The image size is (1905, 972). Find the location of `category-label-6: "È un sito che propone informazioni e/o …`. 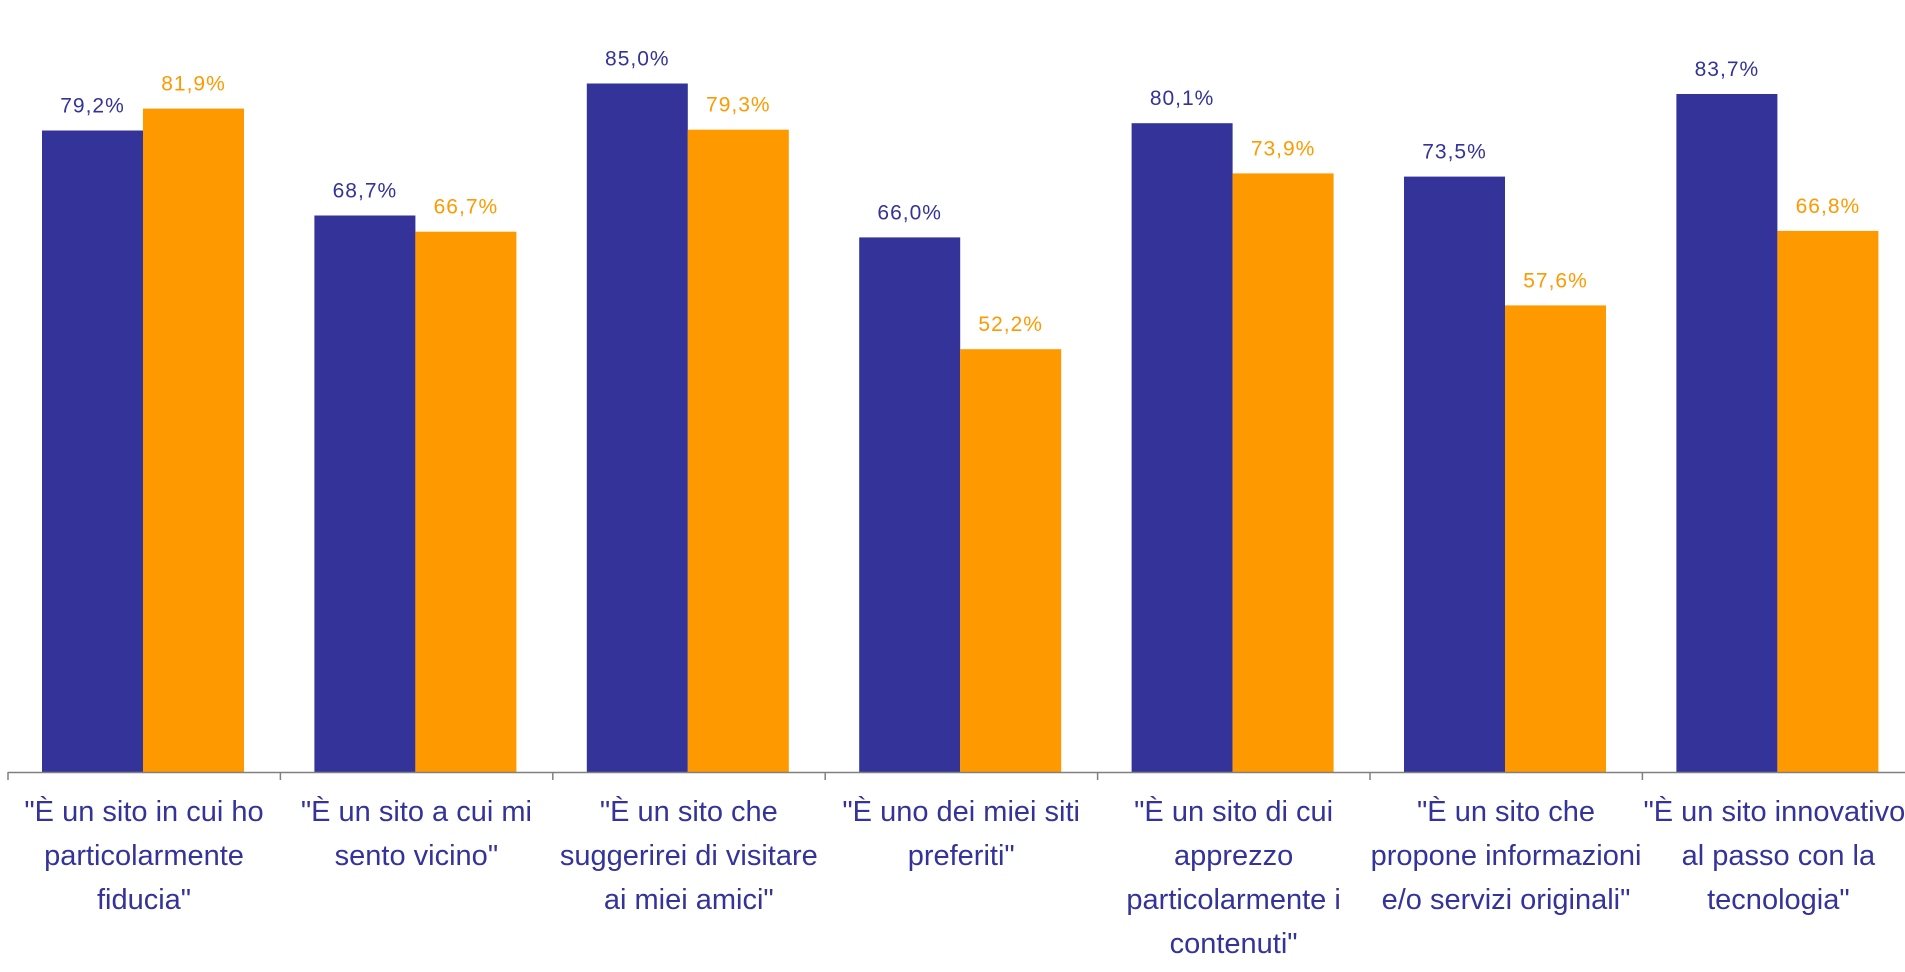

category-label-6: "È un sito che propone informazioni e/o … is located at coordinates (1506, 856).